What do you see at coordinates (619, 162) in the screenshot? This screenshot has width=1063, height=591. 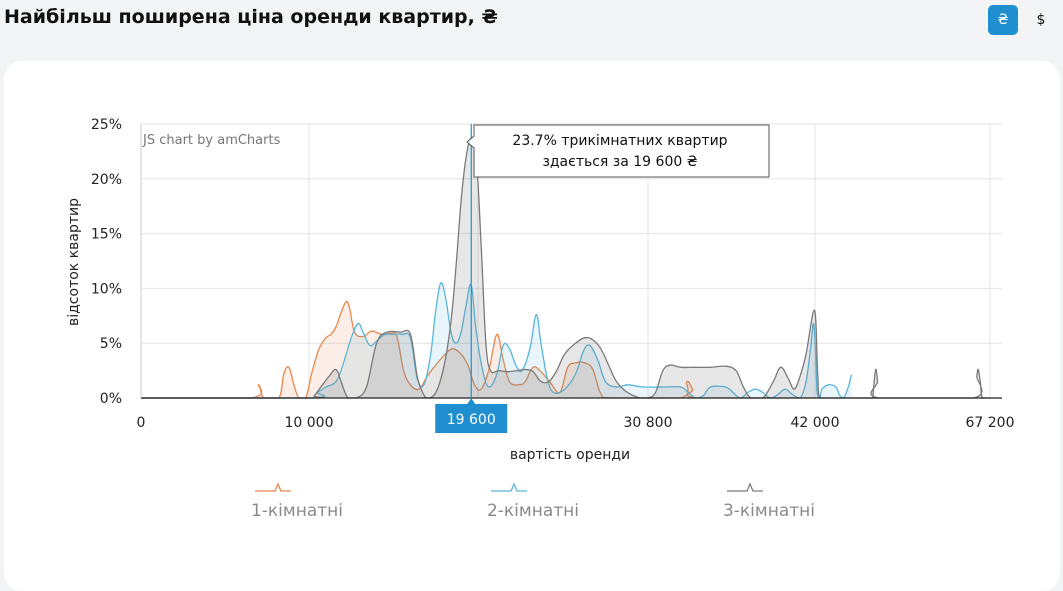 I see `tooltip-line-2: здається за 19 600 ₴` at bounding box center [619, 162].